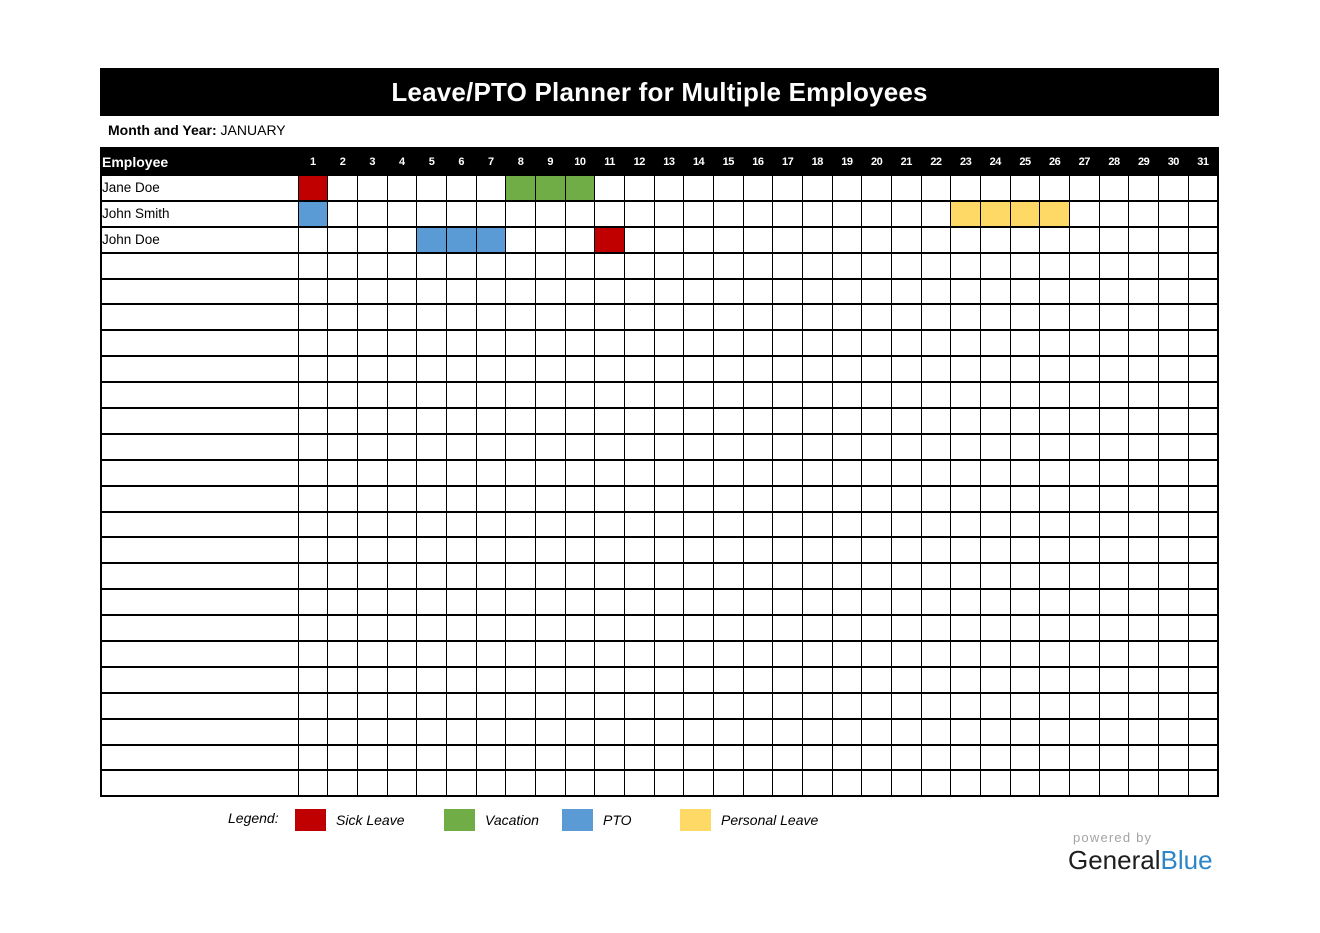 The height and width of the screenshot is (933, 1320). What do you see at coordinates (1140, 852) in the screenshot?
I see `generalblue-logo: powered by GeneralBlue` at bounding box center [1140, 852].